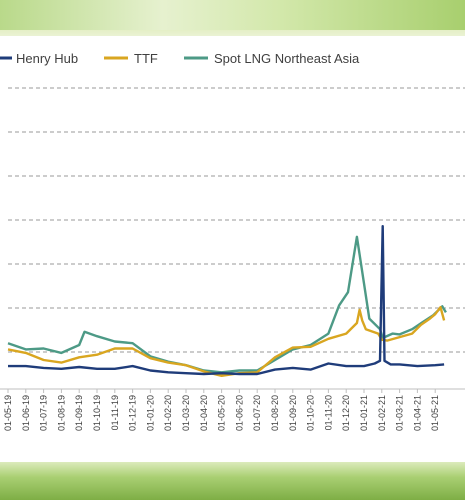 The image size is (465, 500). I want to click on x-tick-label: 01-12-20, so click(346, 413).